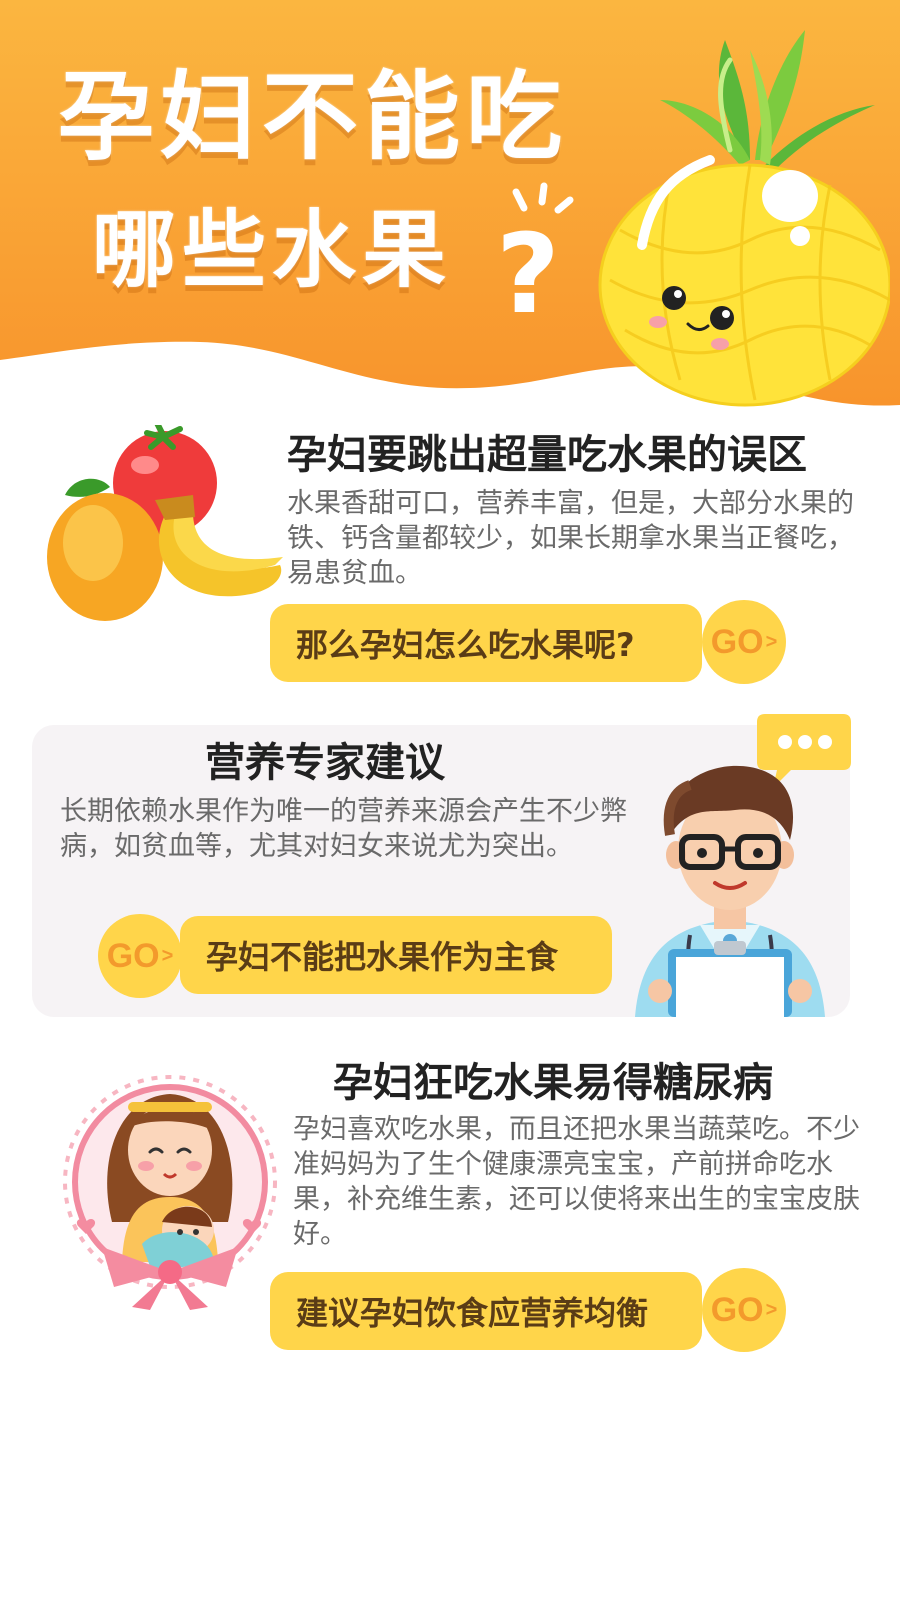  I want to click on section1-go-button: GO >, so click(744, 642).